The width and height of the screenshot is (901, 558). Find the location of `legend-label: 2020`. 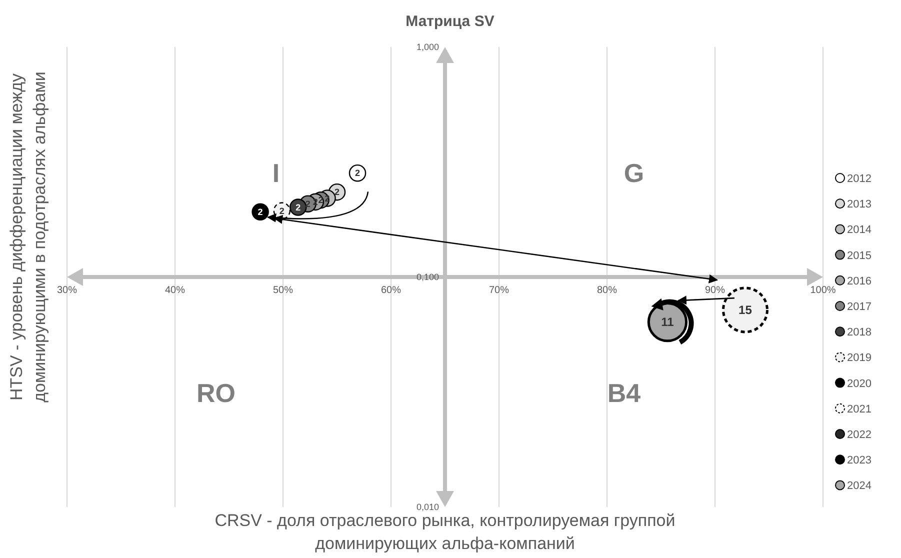

legend-label: 2020 is located at coordinates (859, 384).